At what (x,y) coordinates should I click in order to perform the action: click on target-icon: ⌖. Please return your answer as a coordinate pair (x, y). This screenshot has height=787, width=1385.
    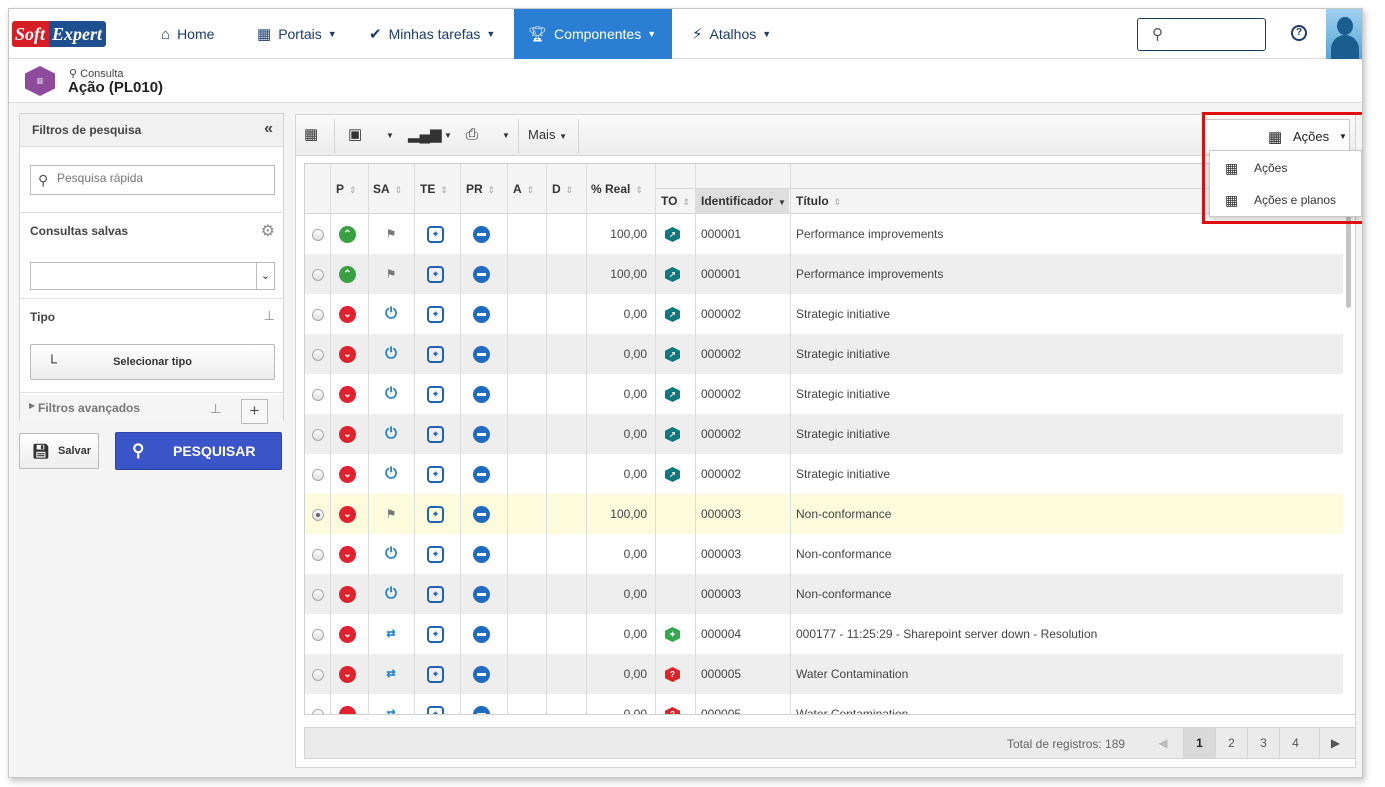
    Looking at the image, I should click on (435, 594).